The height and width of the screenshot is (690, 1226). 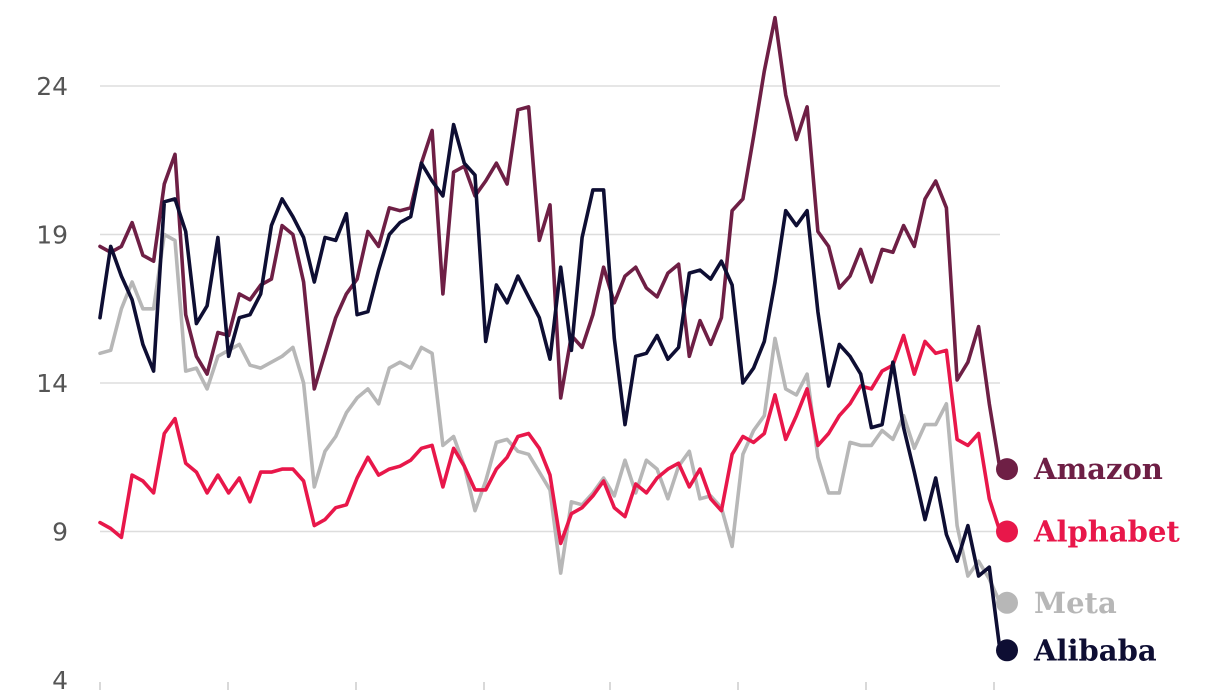 What do you see at coordinates (547, 686) in the screenshot?
I see `x-axis-ticks` at bounding box center [547, 686].